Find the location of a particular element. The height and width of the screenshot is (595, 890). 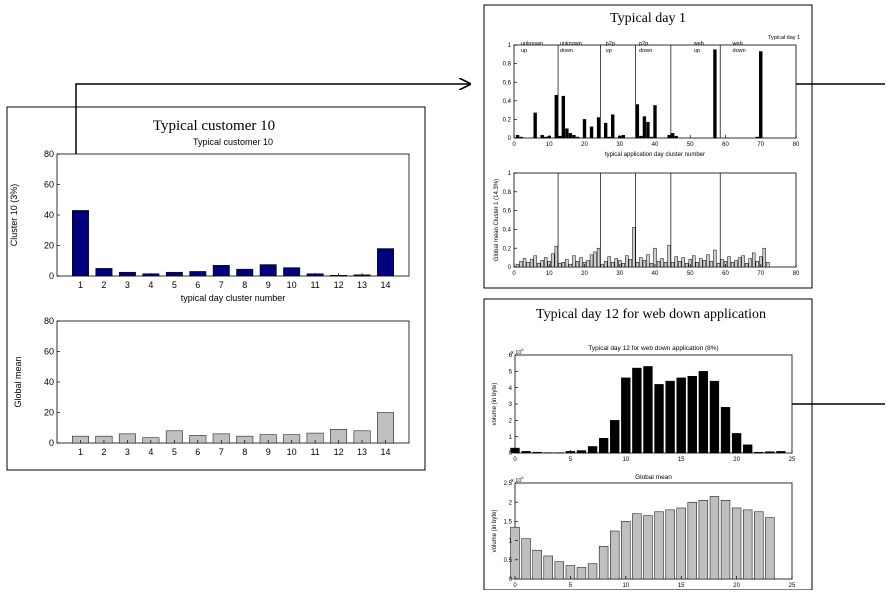

x-tick-label: 8 is located at coordinates (244, 285).